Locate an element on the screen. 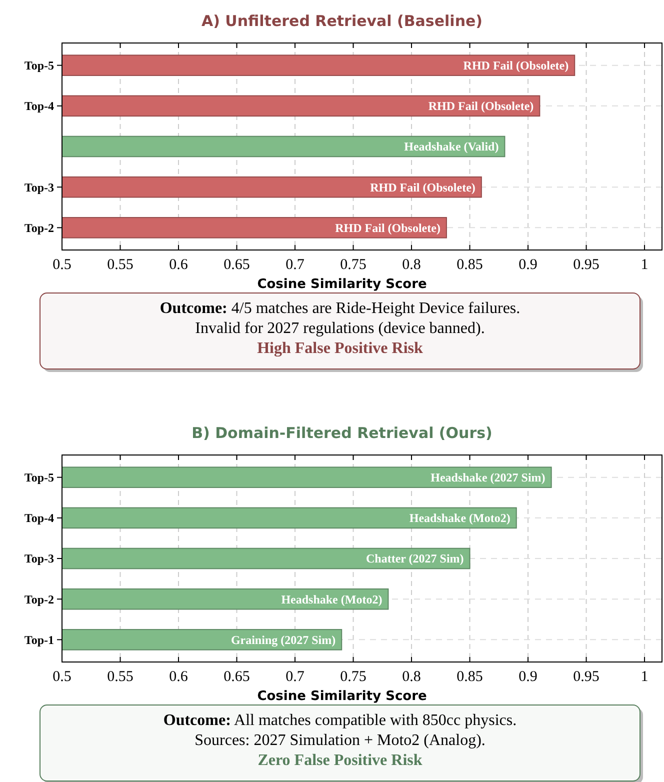  annotation: Graining (2027 Sim) is located at coordinates (283, 639).